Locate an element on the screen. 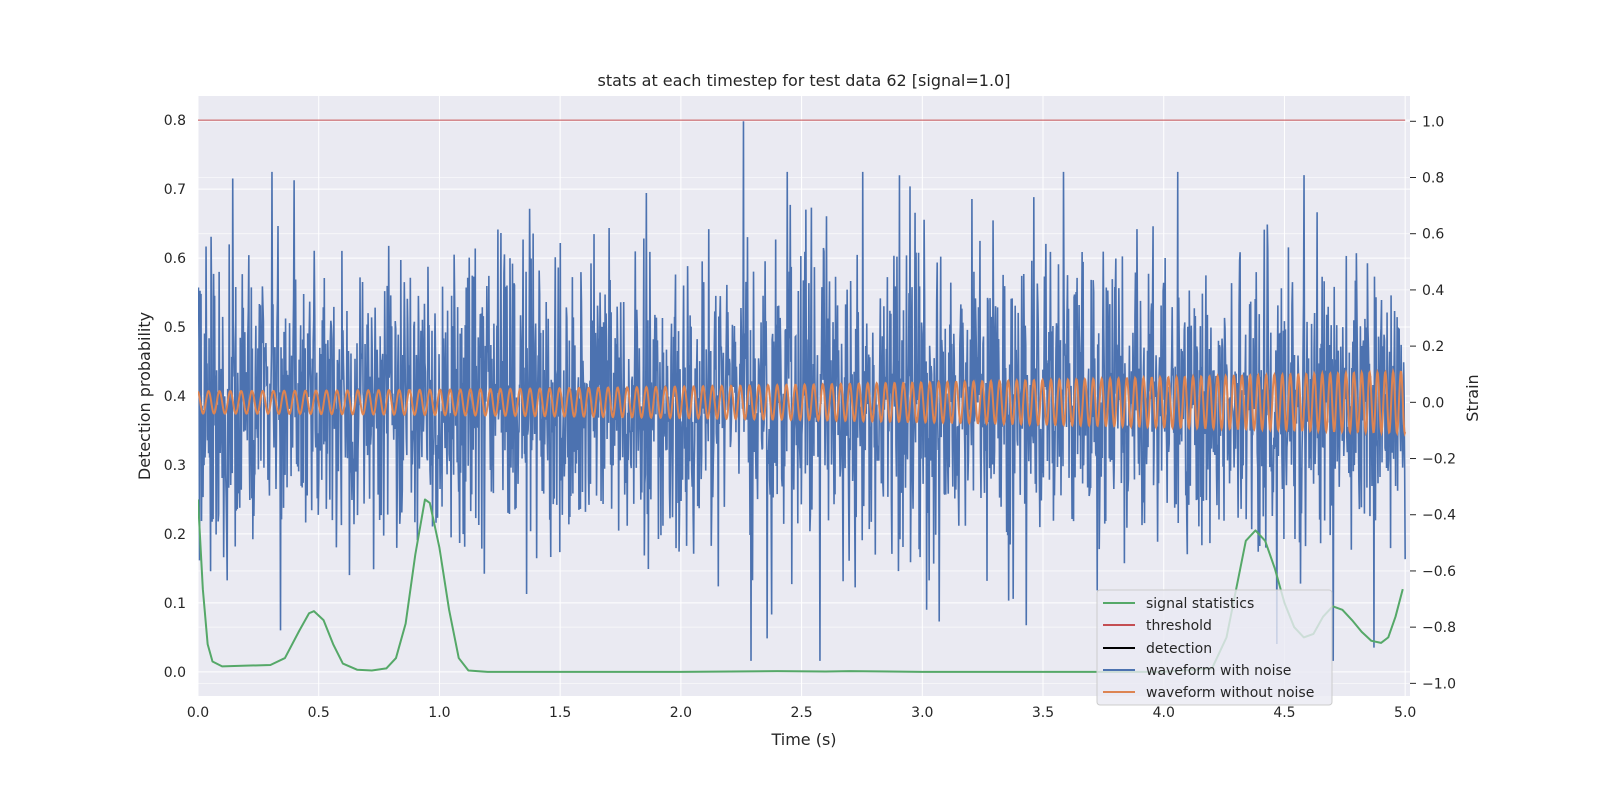  y-tick-label-right: −1.0 is located at coordinates (1439, 684).